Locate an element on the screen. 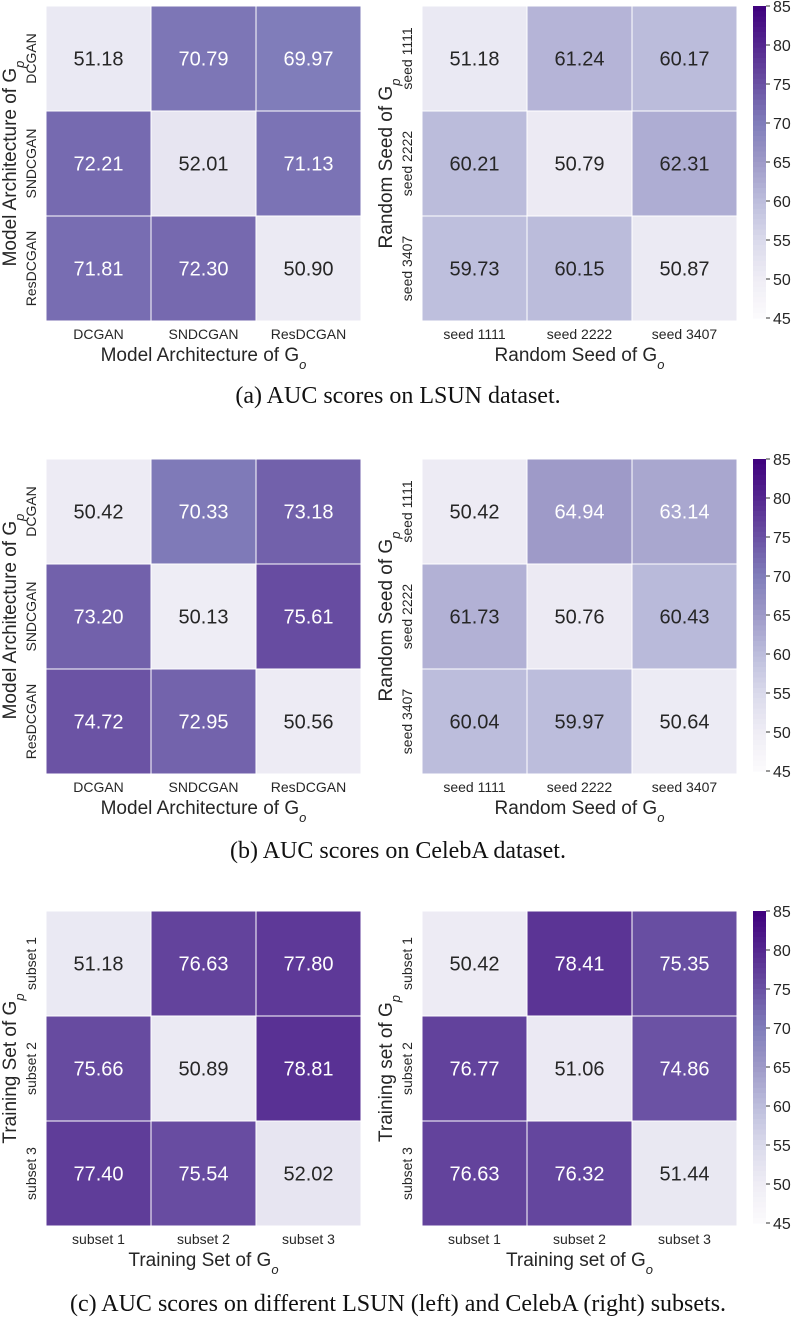  x-axis-label: Model Architecture of Go is located at coordinates (204, 358).